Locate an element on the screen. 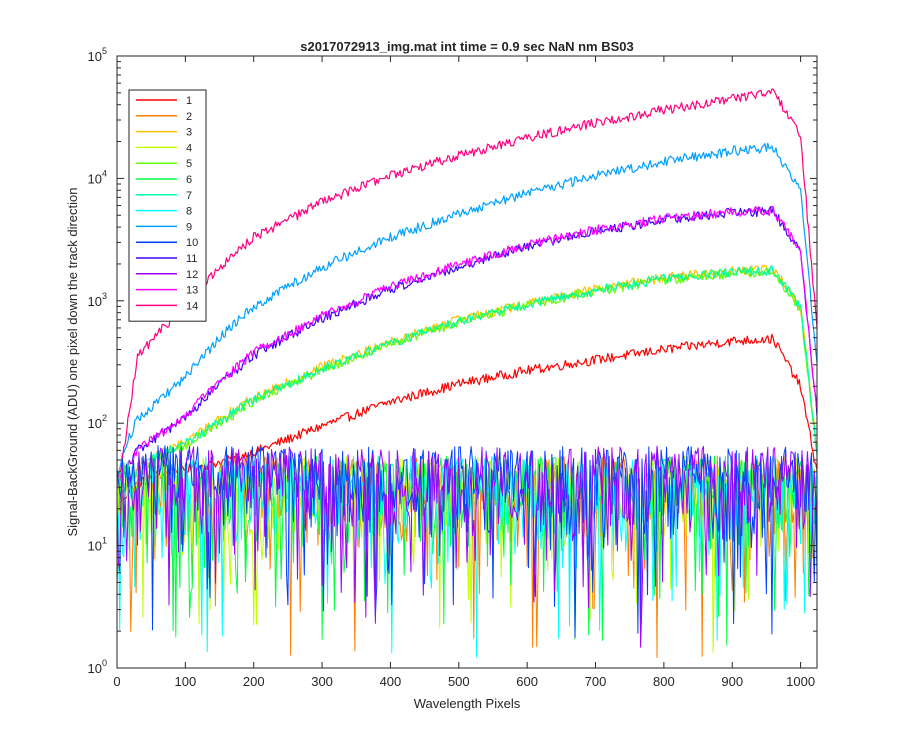  y-tick-label: 10⁵ is located at coordinates (97, 55).